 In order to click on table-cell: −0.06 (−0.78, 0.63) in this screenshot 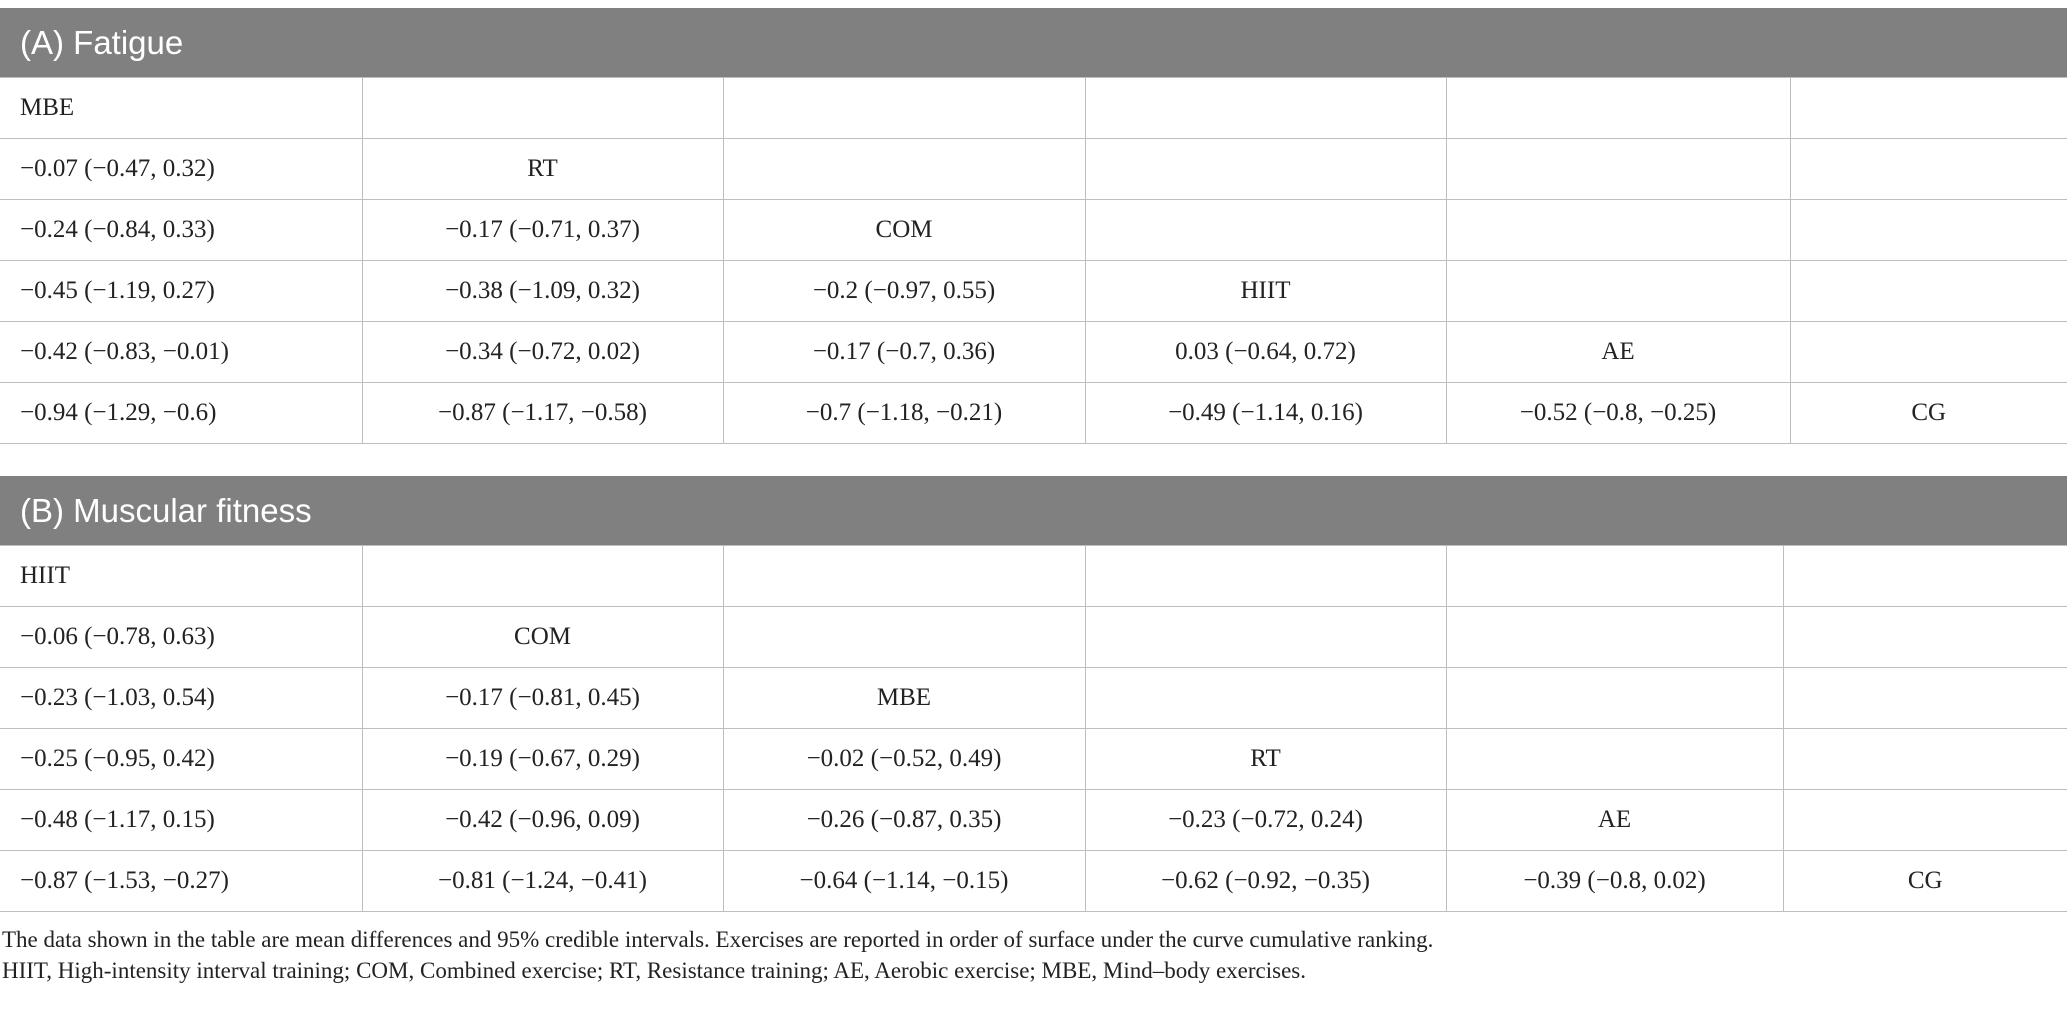, I will do `click(181, 637)`.